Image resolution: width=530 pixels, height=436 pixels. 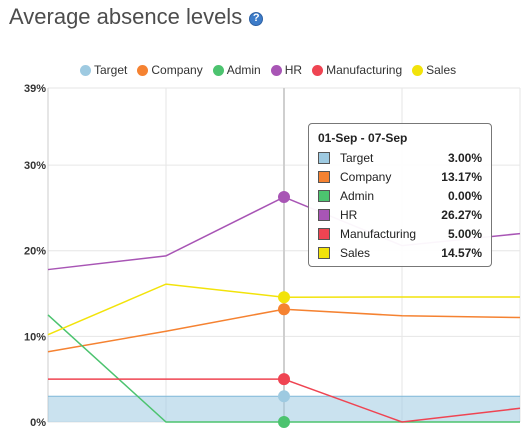 I want to click on tooltip-series-value: 13.17%, so click(x=461, y=176).